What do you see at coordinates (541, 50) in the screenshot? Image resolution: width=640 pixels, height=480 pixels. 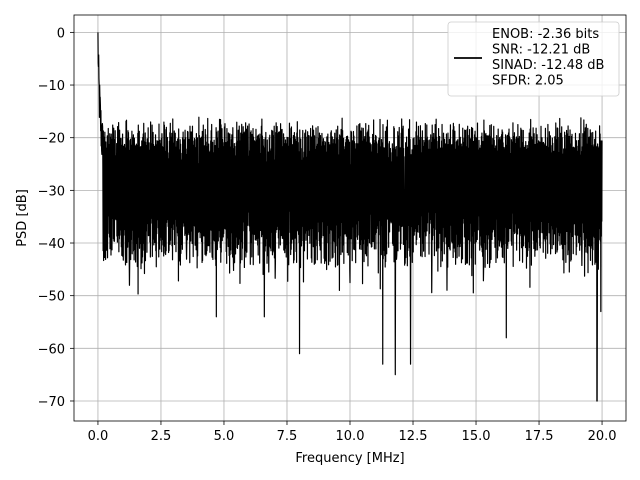 I see `legend-entry-line: SNR: -12.21 dB` at bounding box center [541, 50].